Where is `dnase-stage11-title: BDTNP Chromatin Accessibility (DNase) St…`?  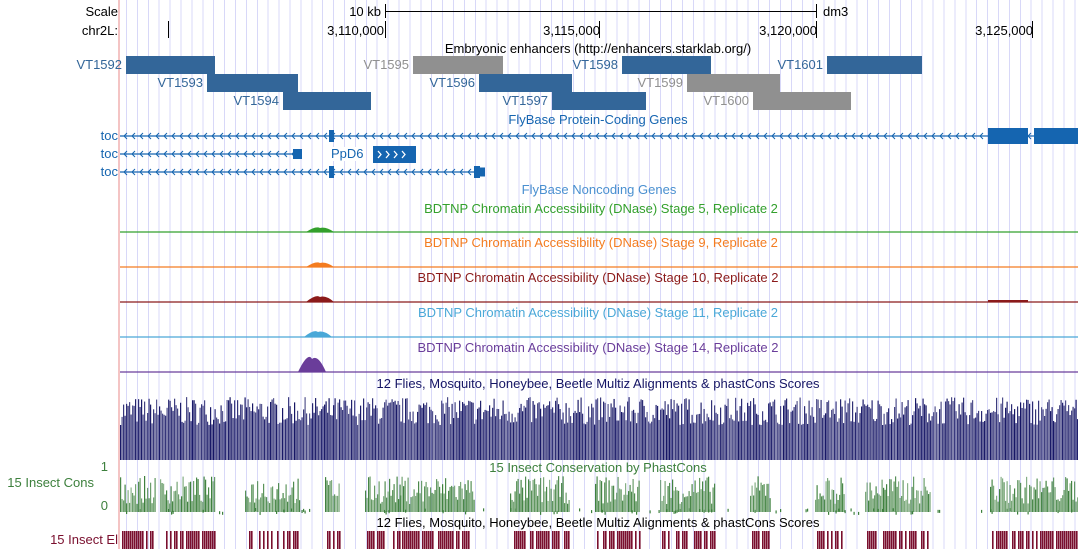 dnase-stage11-title: BDTNP Chromatin Accessibility (DNase) St… is located at coordinates (598, 312).